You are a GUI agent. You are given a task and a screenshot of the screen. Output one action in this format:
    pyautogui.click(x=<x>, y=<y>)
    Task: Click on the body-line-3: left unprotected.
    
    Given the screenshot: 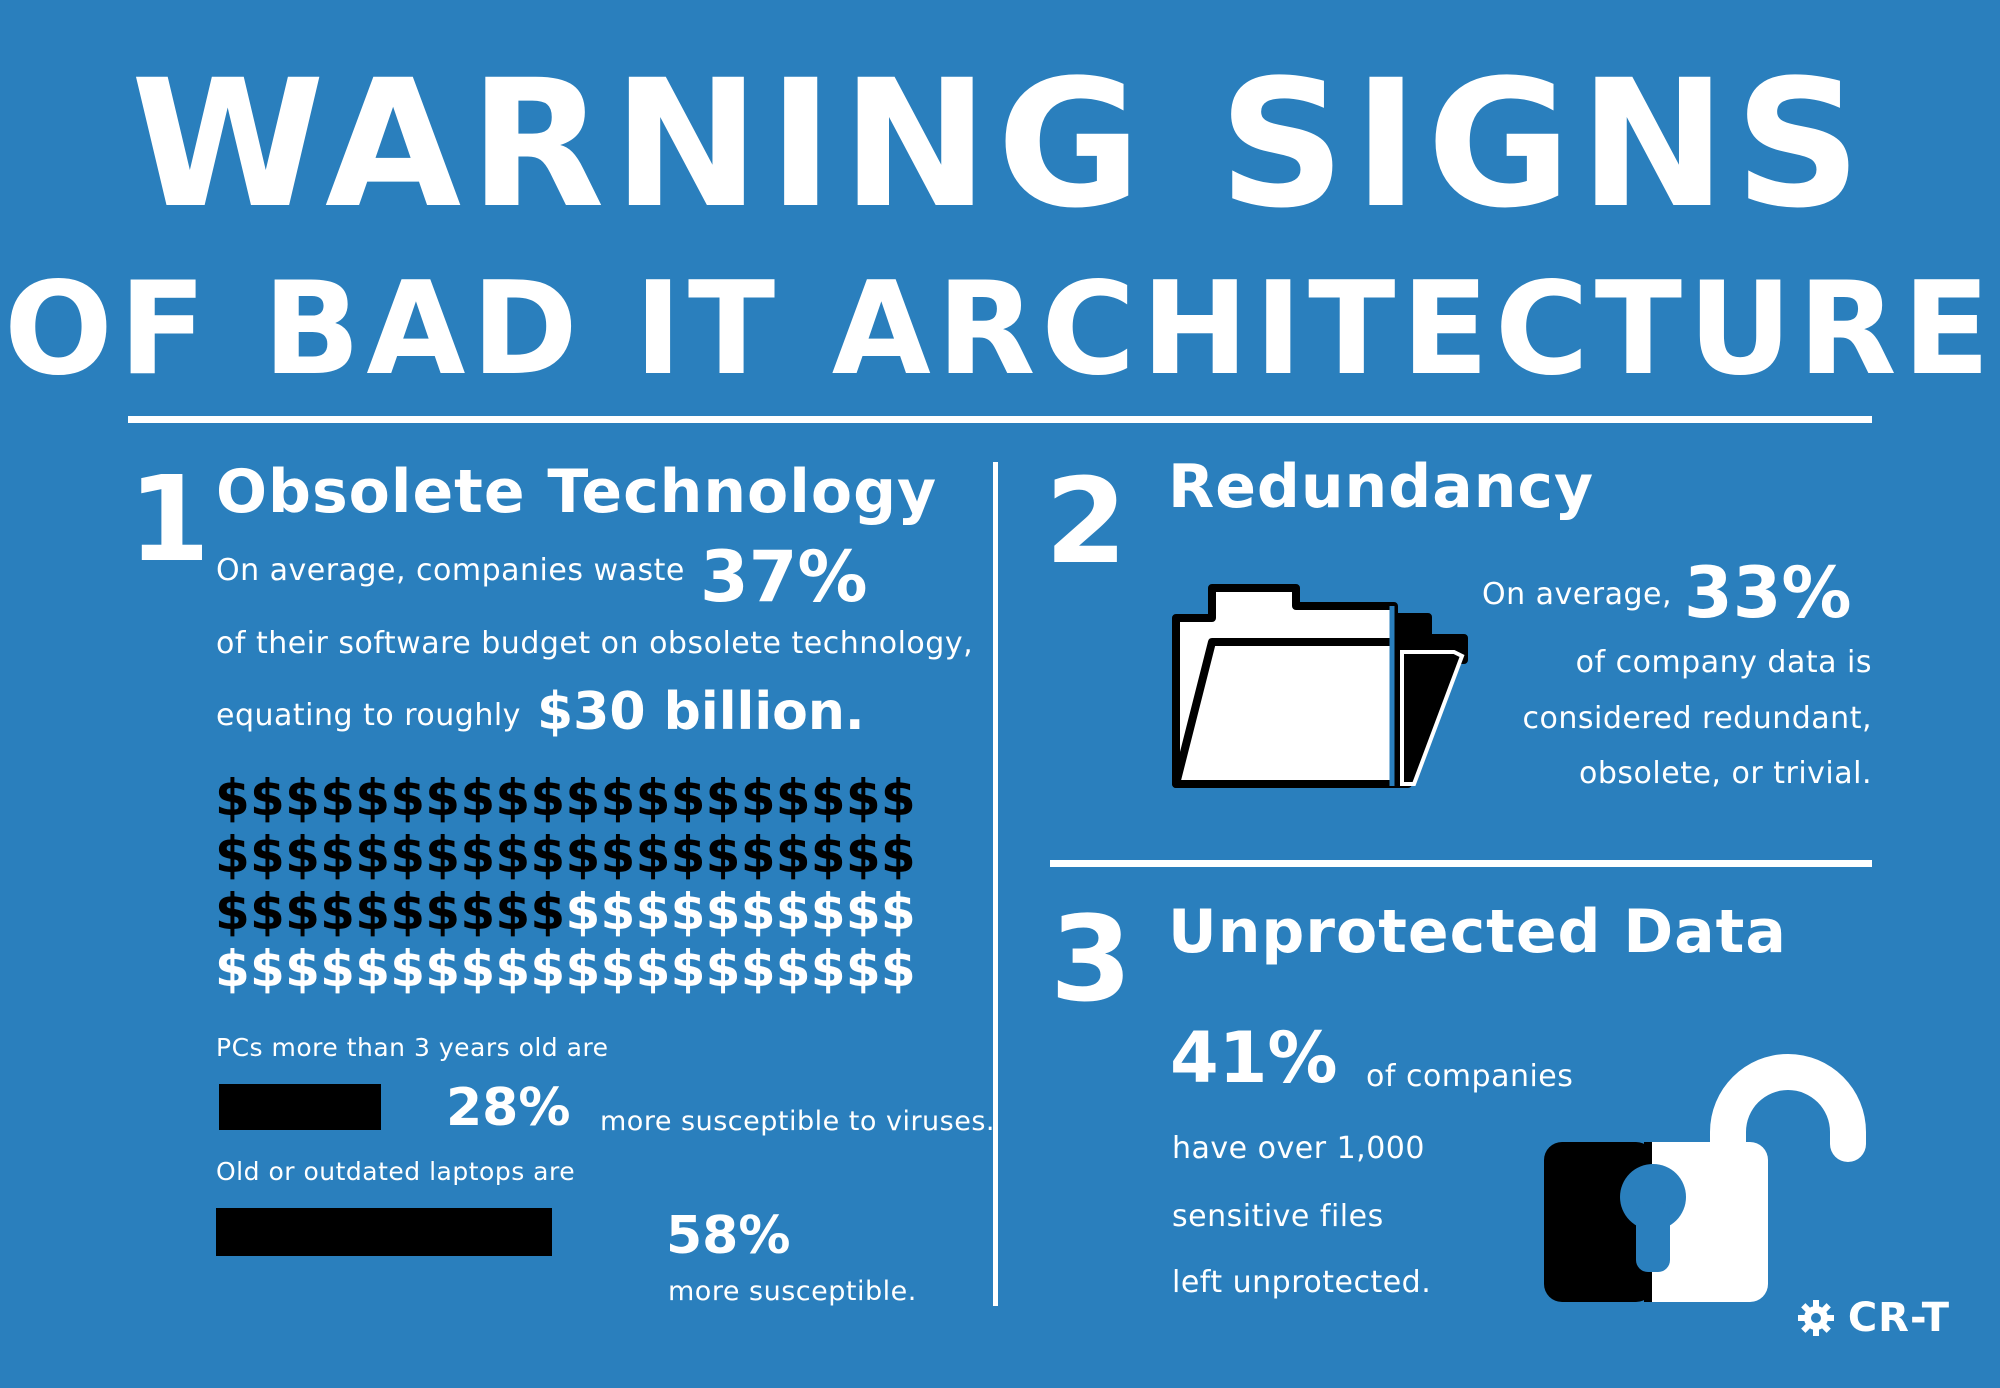 What is the action you would take?
    pyautogui.click(x=1302, y=1282)
    